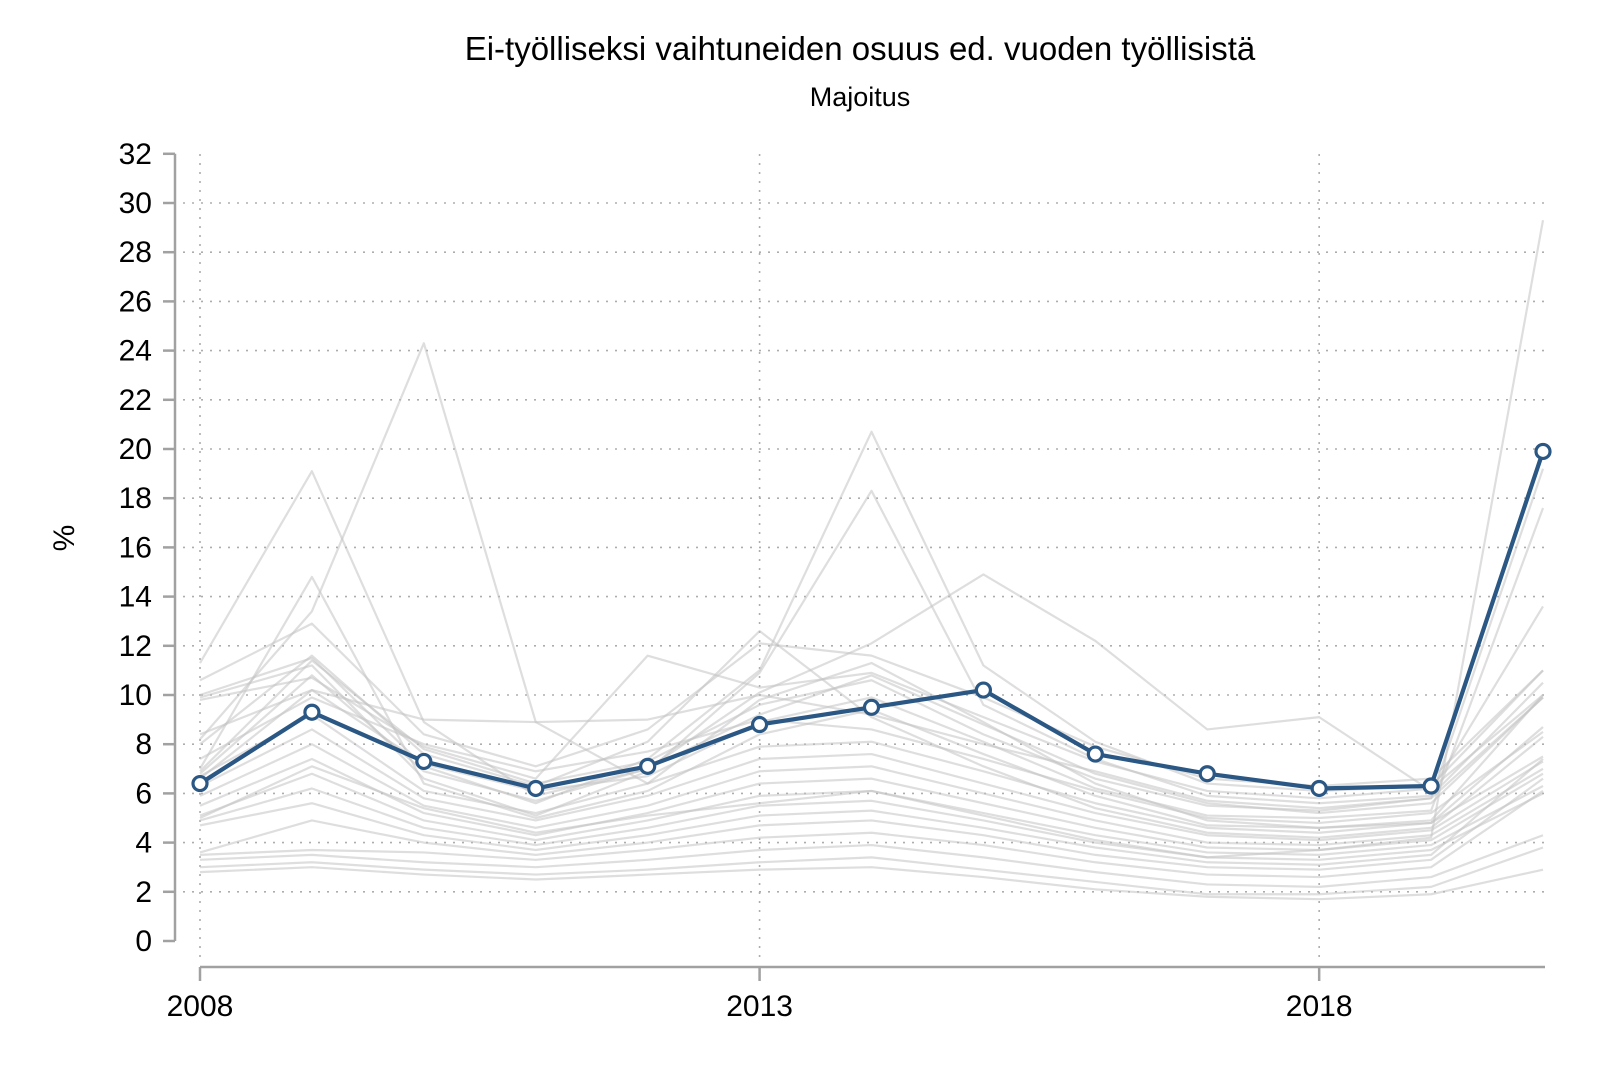  Describe the element at coordinates (64, 538) in the screenshot. I see `y-axis-label: %` at that location.